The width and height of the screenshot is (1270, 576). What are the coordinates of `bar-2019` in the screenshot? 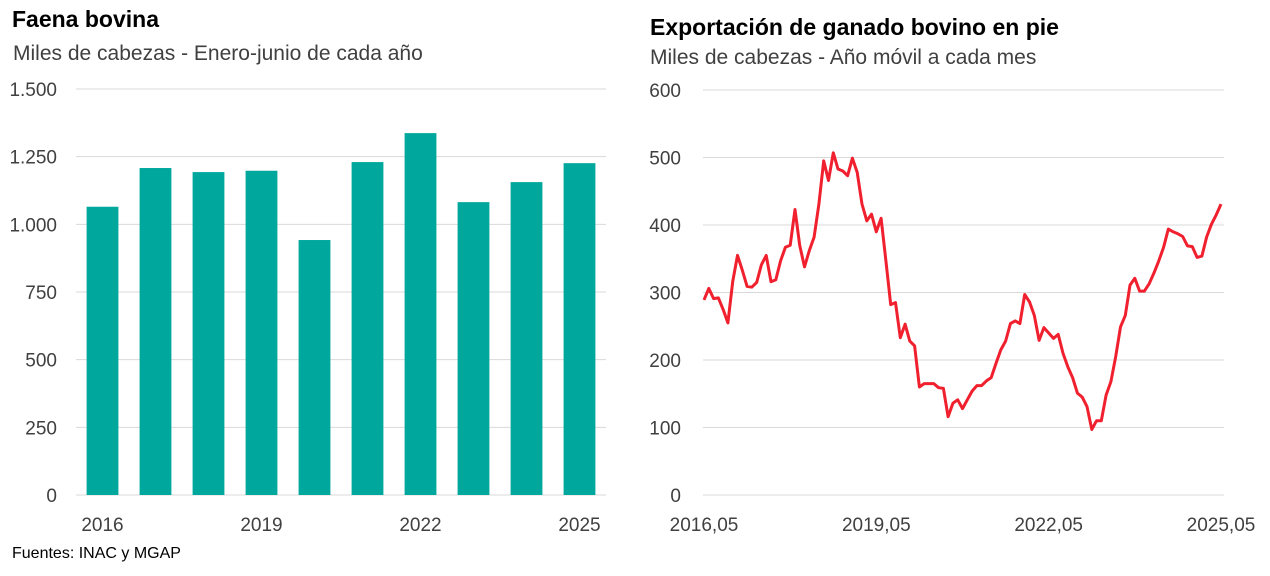 It's located at (261, 332).